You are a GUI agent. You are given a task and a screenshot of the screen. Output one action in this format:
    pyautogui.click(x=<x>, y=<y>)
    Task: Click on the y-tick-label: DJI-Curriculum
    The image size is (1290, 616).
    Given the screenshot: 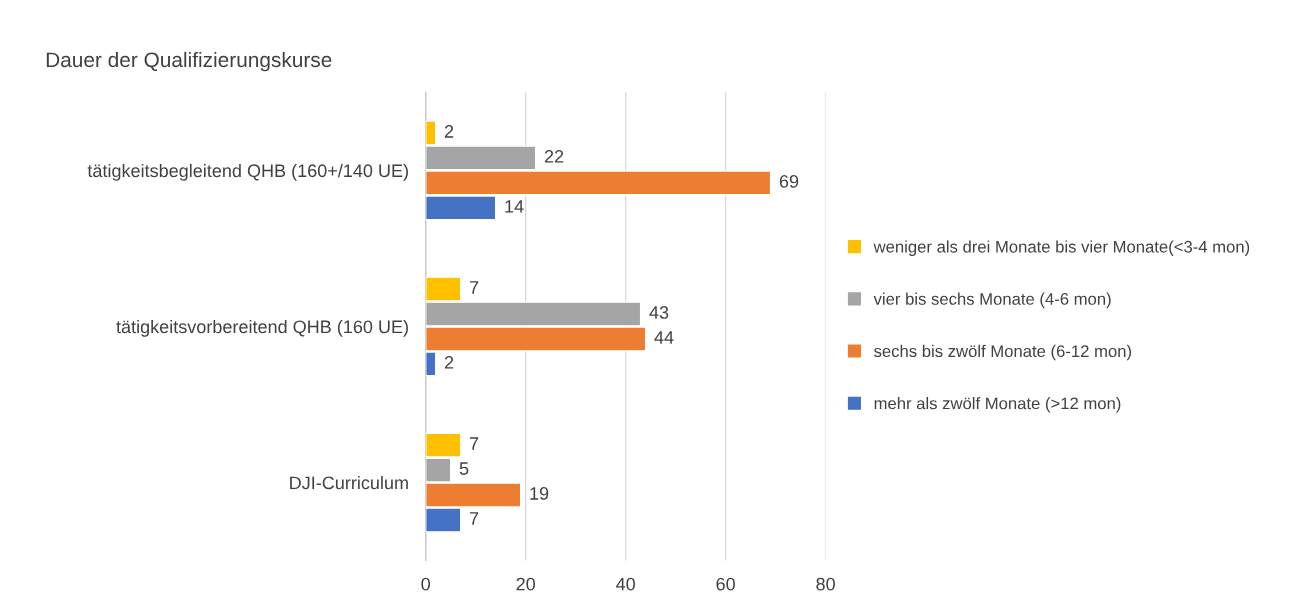 What is the action you would take?
    pyautogui.click(x=349, y=482)
    